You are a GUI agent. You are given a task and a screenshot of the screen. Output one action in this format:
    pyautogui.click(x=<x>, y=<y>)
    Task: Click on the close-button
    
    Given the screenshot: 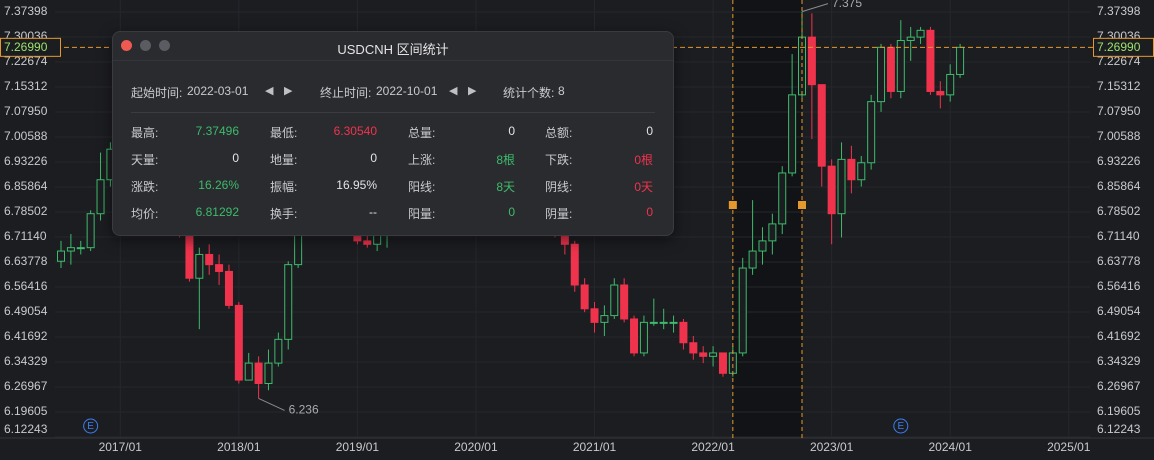 What is the action you would take?
    pyautogui.click(x=126, y=45)
    